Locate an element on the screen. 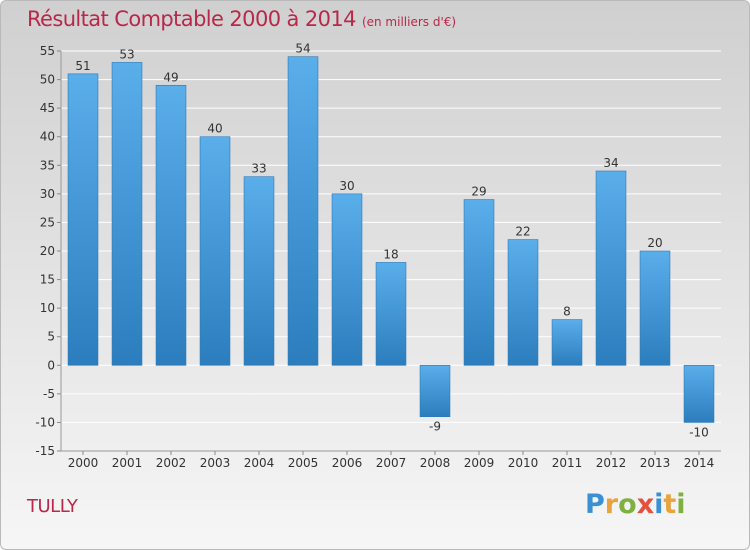  x-tick-label: 2003 is located at coordinates (215, 463).